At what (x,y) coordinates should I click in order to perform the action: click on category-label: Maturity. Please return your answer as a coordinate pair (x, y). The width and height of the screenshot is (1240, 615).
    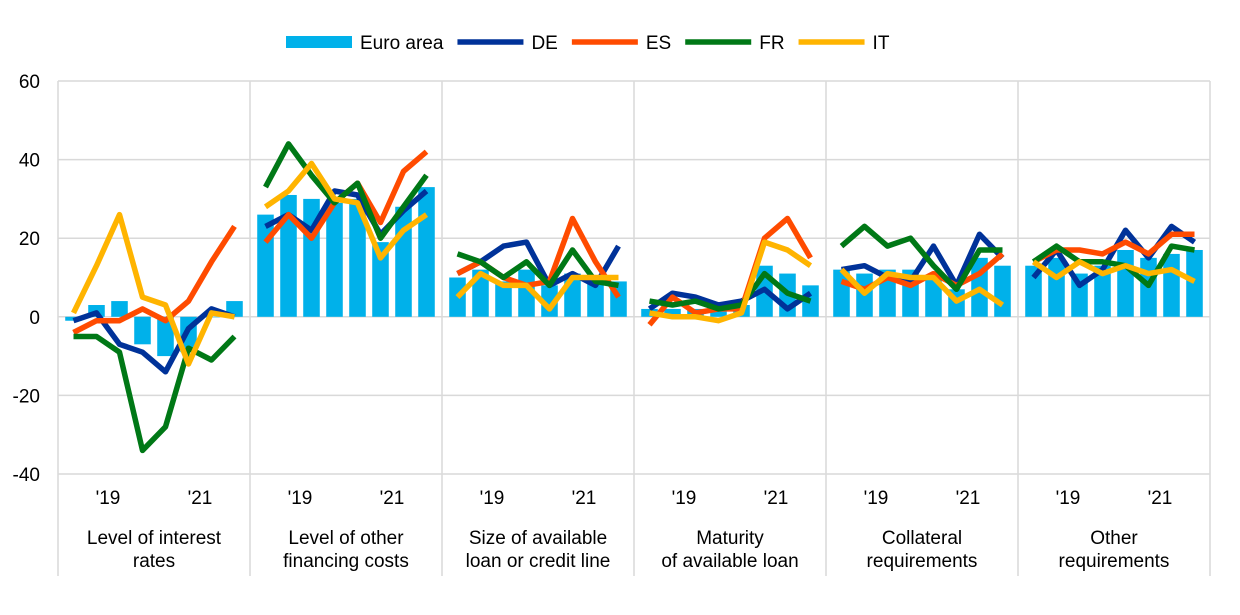
    Looking at the image, I should click on (730, 538).